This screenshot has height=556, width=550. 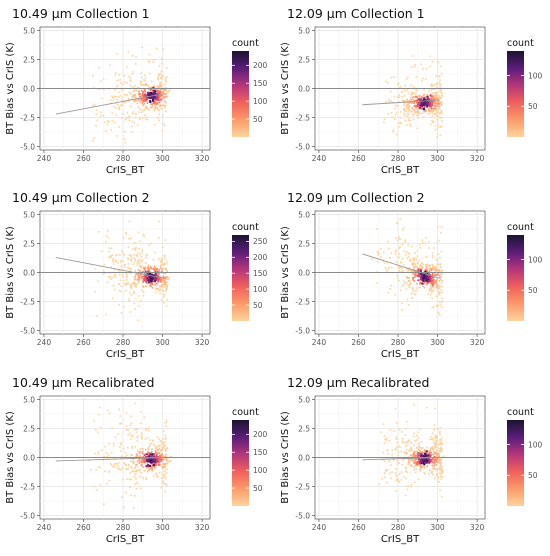 I want to click on panel-title: 12.09 µm Collection 2, so click(x=356, y=197).